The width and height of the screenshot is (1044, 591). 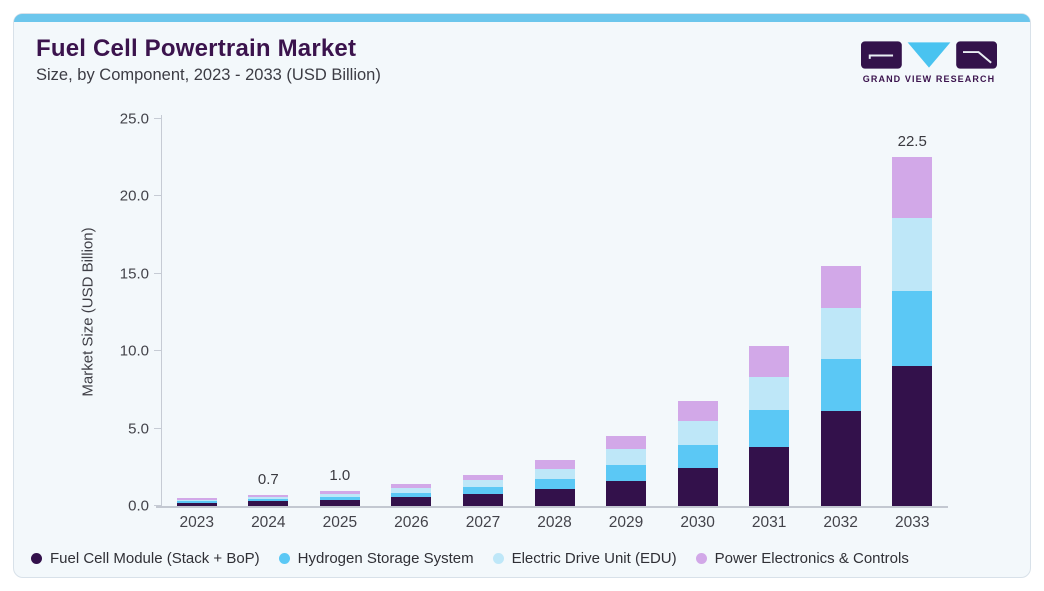 What do you see at coordinates (161, 310) in the screenshot?
I see `y-axis-line` at bounding box center [161, 310].